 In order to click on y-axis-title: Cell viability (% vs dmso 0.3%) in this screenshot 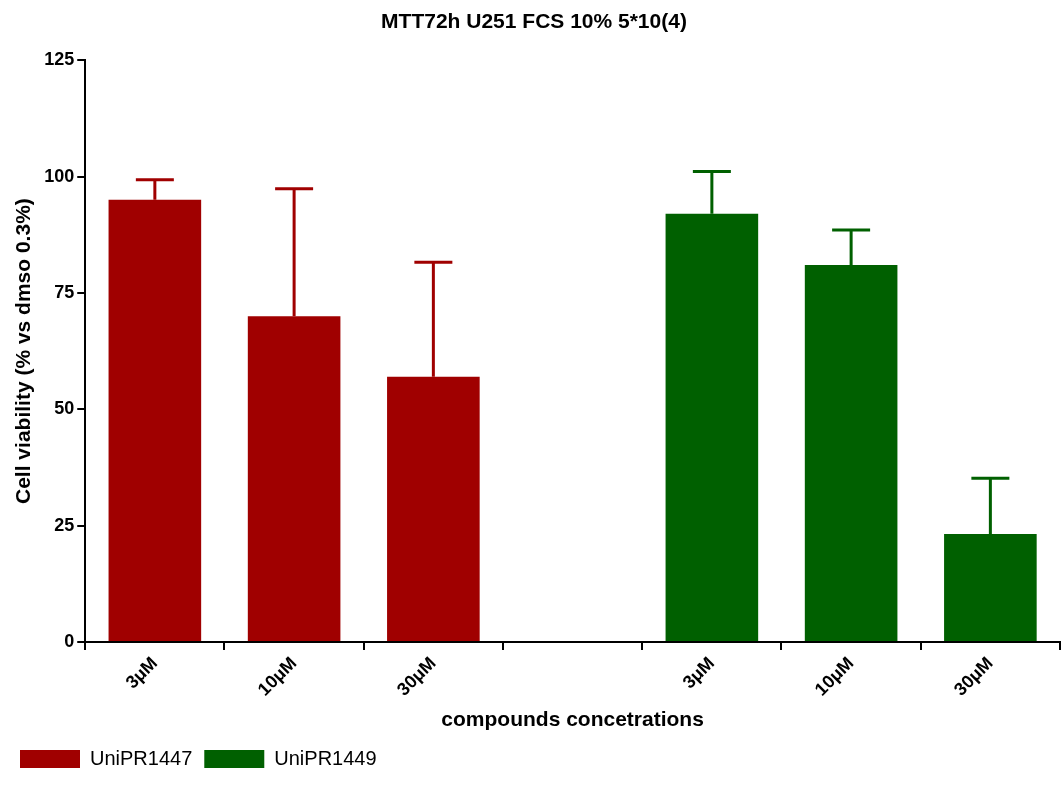, I will do `click(23, 351)`.